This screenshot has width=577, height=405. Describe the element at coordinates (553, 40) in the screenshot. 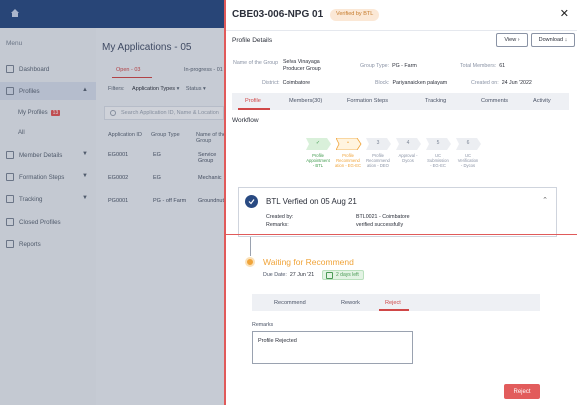

I see `download-button: Download ↓` at that location.